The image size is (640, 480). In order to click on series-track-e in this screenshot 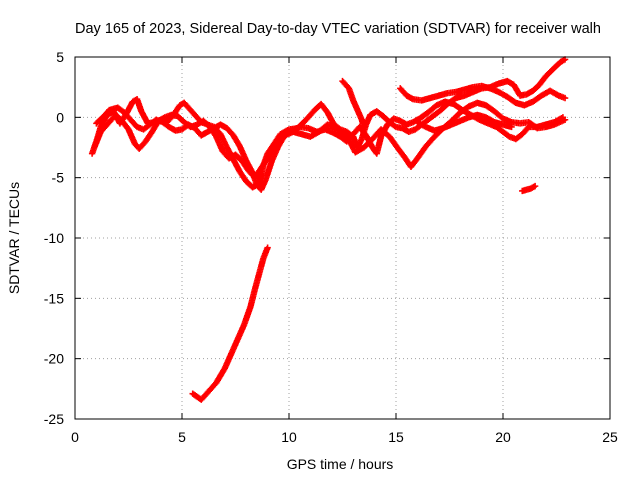, I will do `click(230, 323)`.